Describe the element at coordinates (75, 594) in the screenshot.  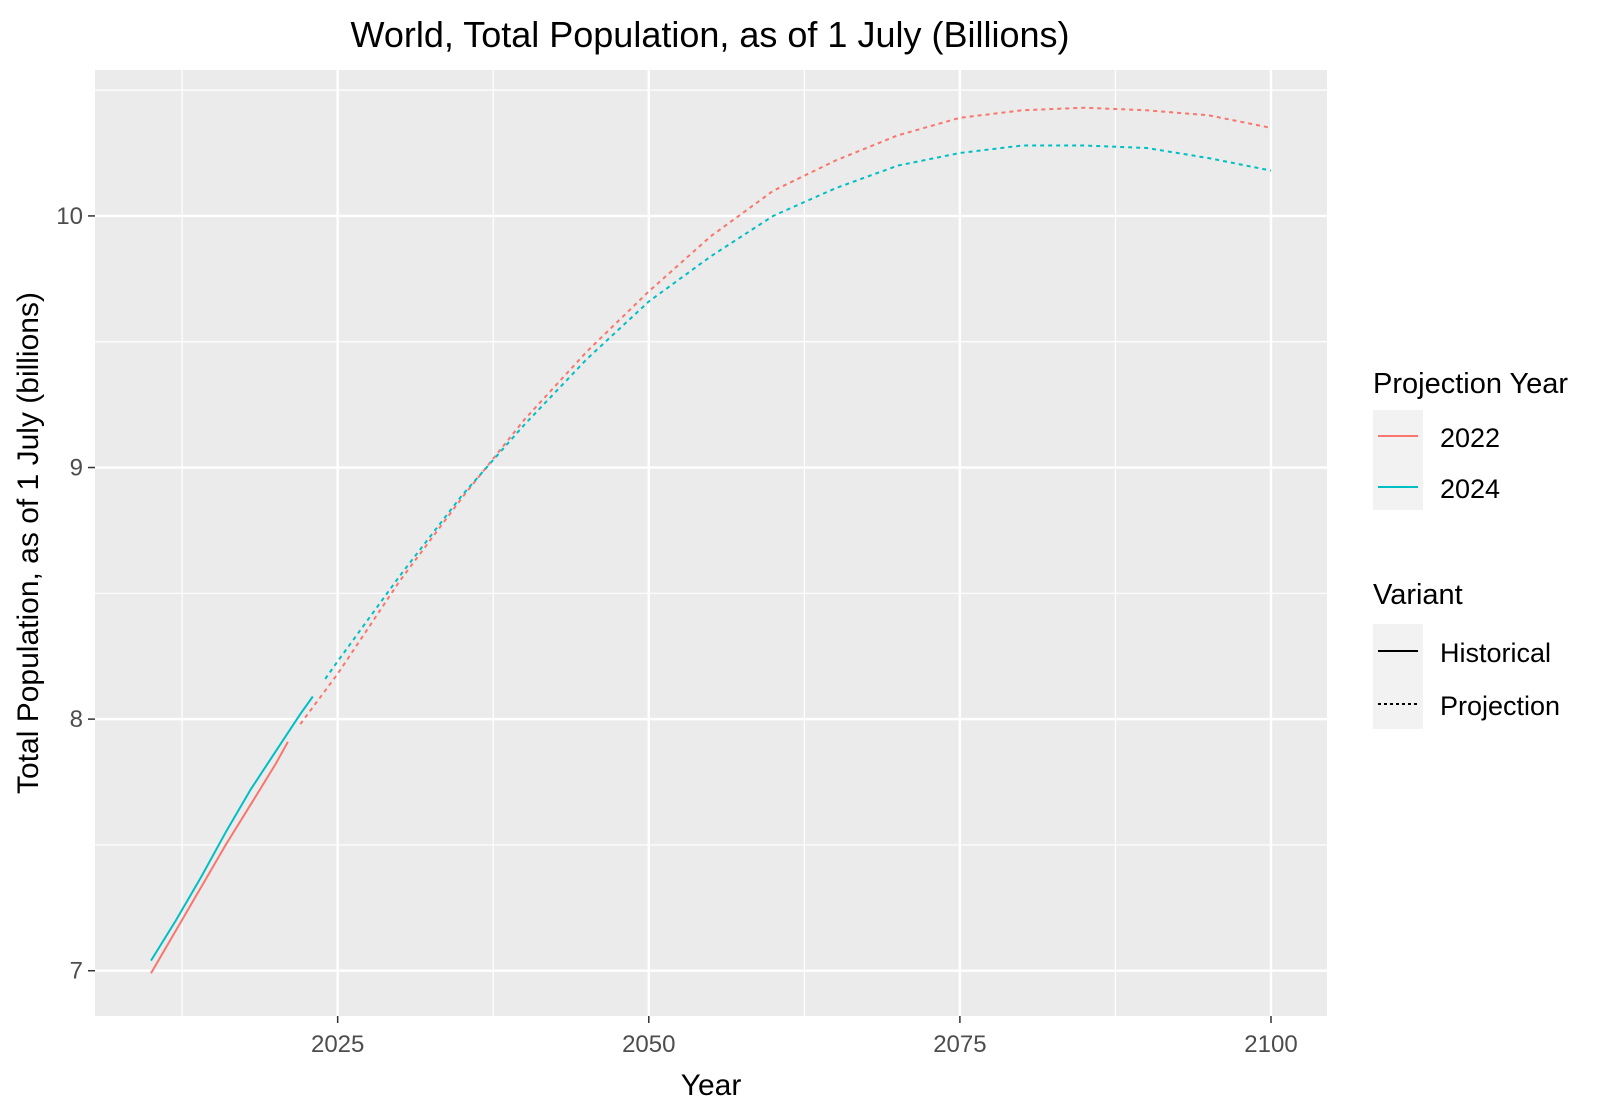
I see `y-axis-ticks: 7 8 9 10` at that location.